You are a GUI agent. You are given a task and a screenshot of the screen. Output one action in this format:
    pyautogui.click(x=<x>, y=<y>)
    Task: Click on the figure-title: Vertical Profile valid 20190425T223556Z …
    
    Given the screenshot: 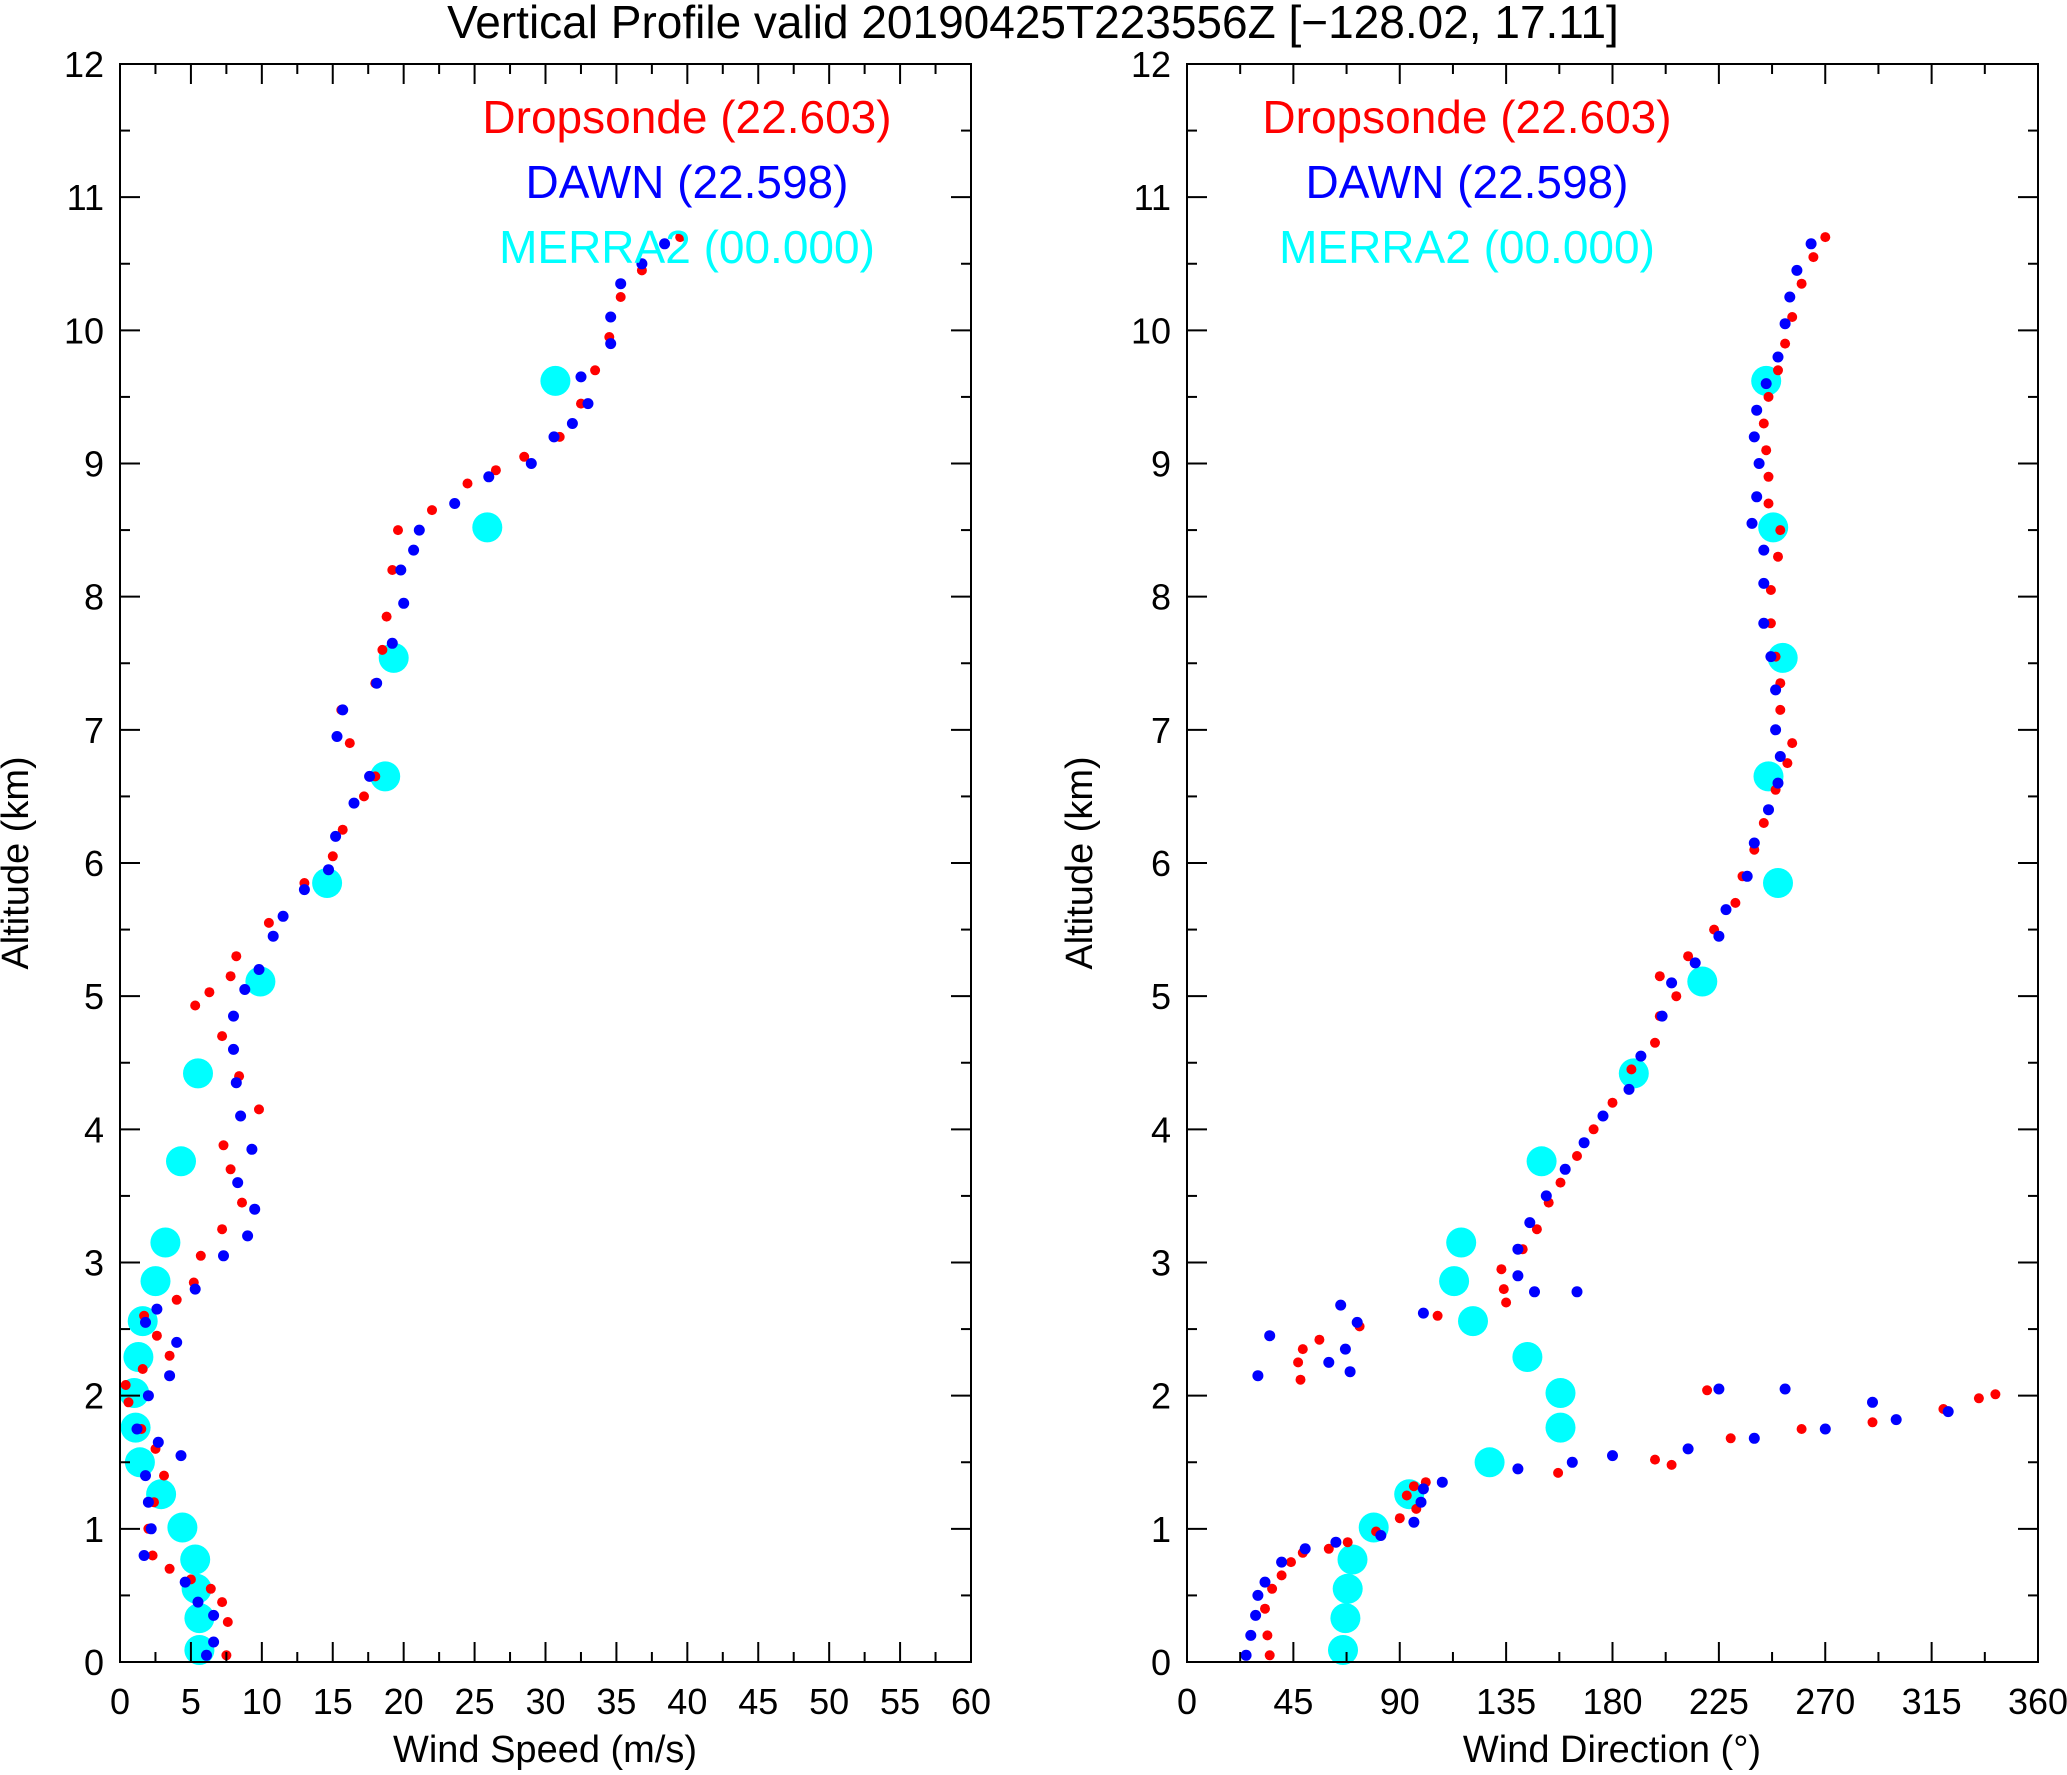 What is the action you would take?
    pyautogui.click(x=1033, y=24)
    